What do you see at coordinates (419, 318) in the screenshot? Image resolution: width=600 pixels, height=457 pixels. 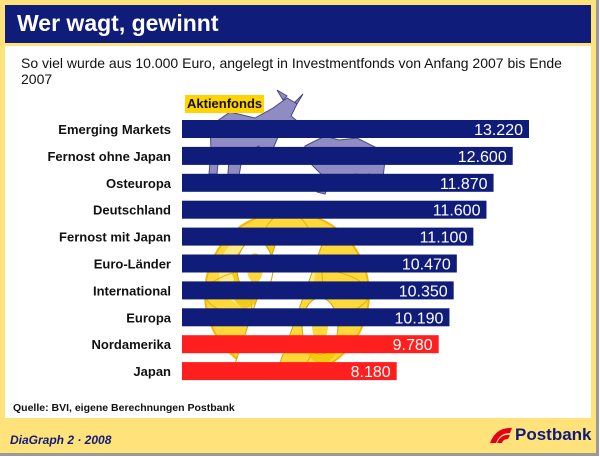 I see `value-label-europa: 10.190` at bounding box center [419, 318].